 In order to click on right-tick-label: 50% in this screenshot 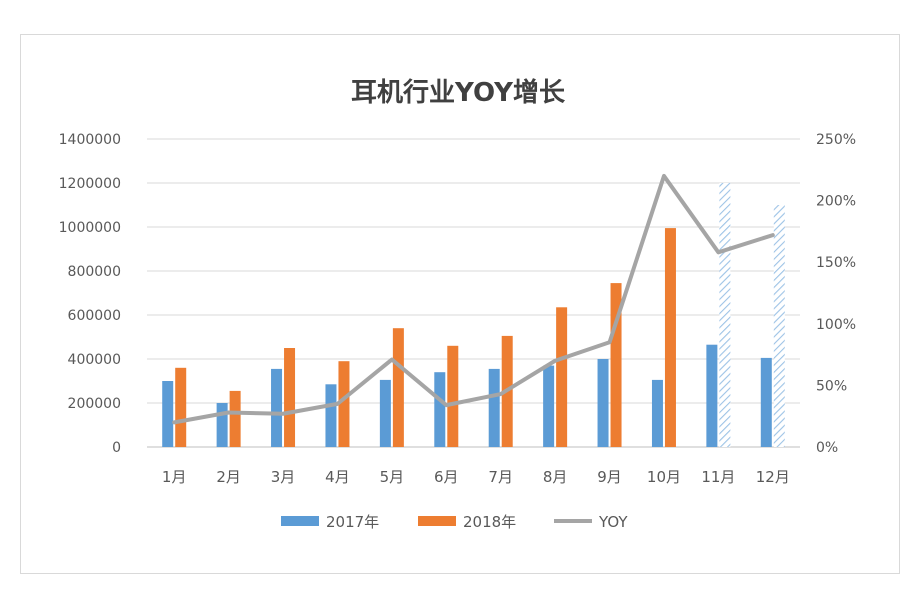, I will do `click(831, 386)`.